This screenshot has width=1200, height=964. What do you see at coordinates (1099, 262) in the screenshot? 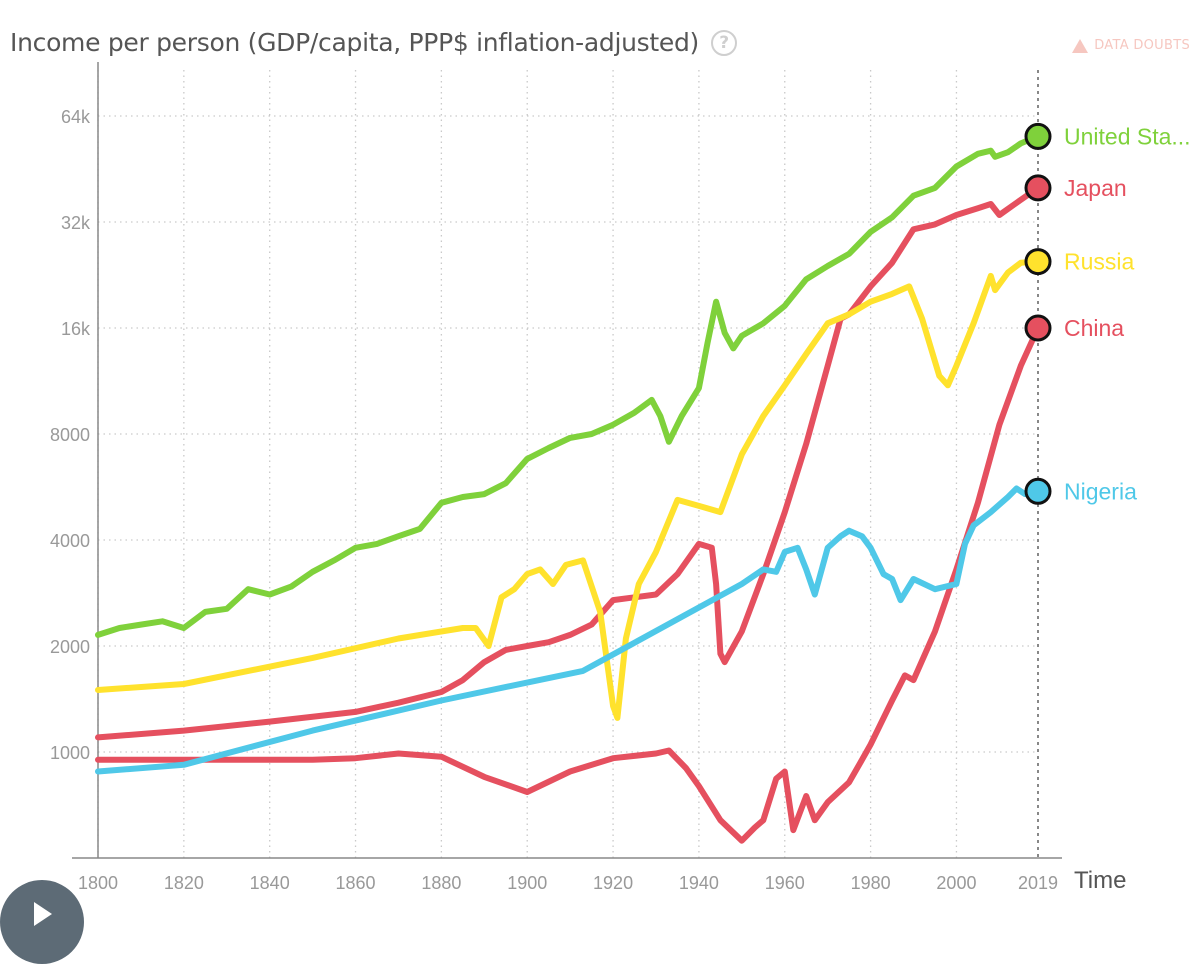
I see `series-label-russia: Russia` at bounding box center [1099, 262].